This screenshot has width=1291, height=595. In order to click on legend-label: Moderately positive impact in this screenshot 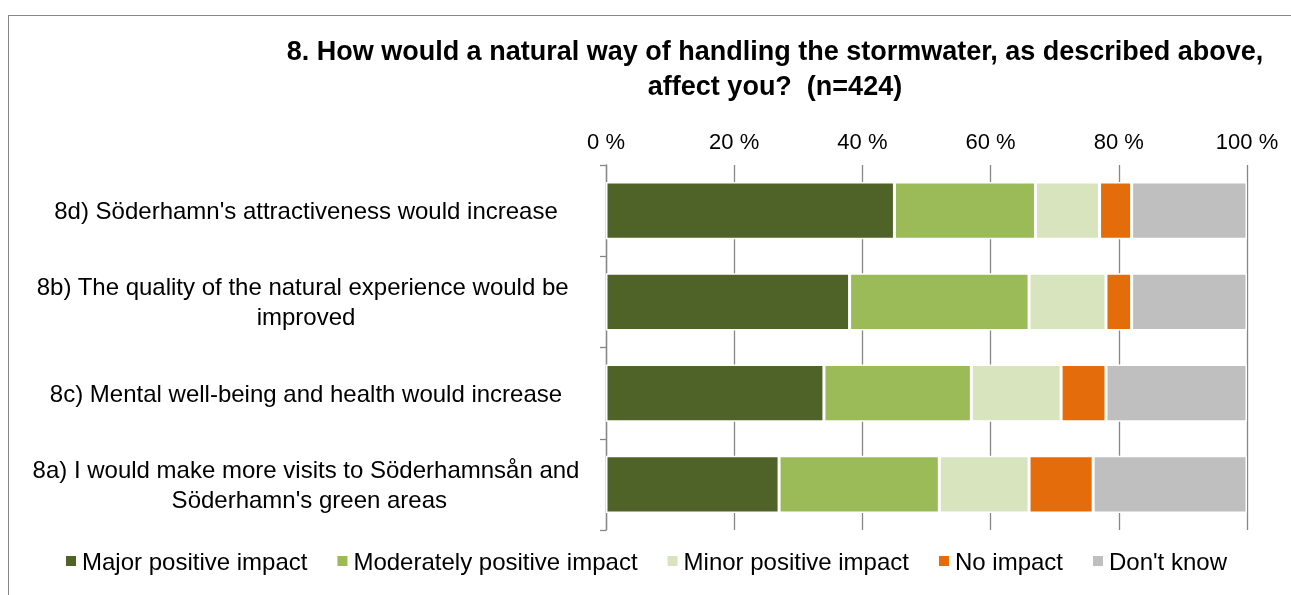, I will do `click(495, 561)`.